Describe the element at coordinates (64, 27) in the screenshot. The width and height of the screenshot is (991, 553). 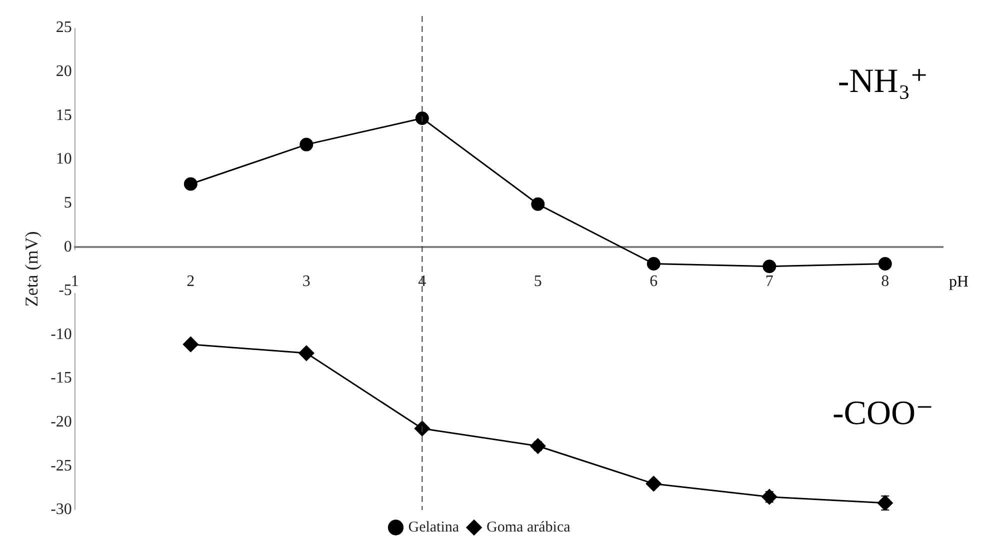
I see `y-tick-label: 25` at that location.